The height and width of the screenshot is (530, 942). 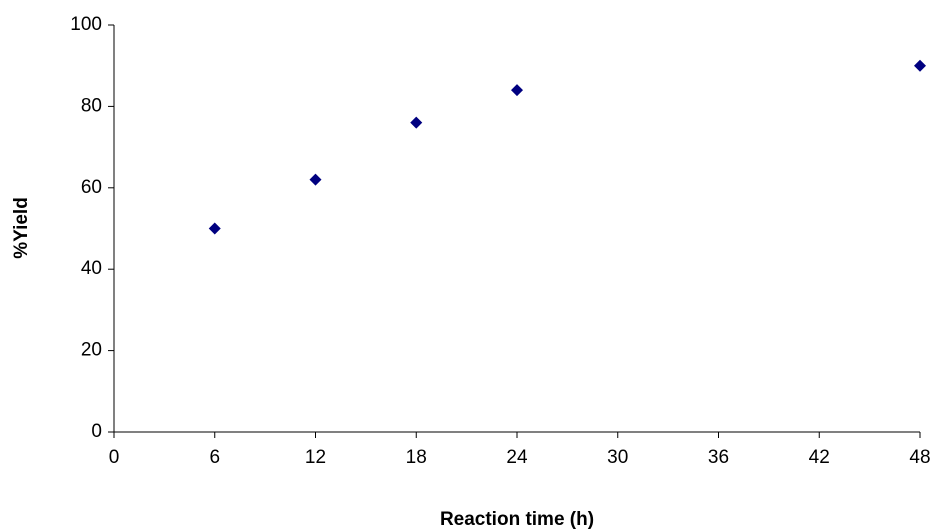 What do you see at coordinates (214, 457) in the screenshot?
I see `x-tick-label: 6` at bounding box center [214, 457].